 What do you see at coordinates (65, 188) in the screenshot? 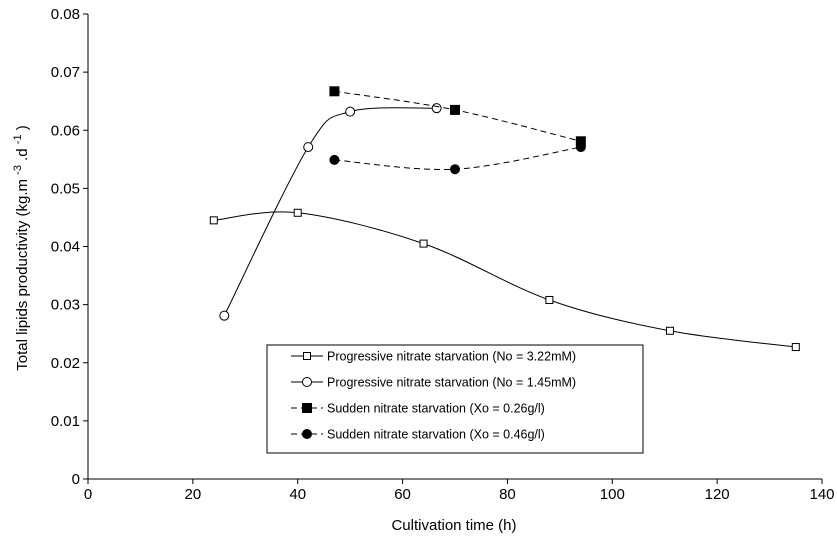
I see `y-tick-label: 0.05` at bounding box center [65, 188].